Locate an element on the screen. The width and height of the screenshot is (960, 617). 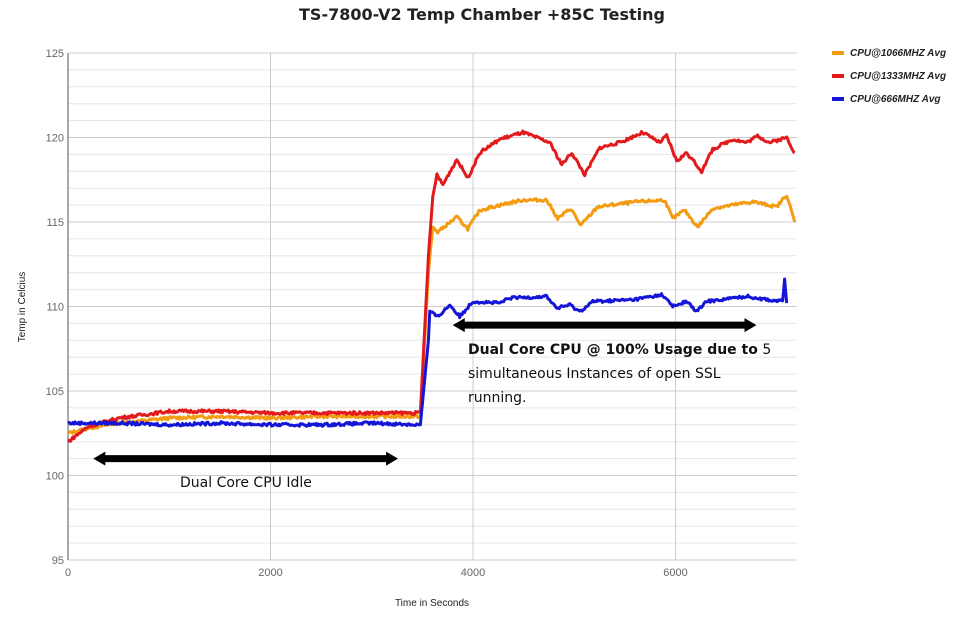
y-tick-label: 110 is located at coordinates (55, 308).